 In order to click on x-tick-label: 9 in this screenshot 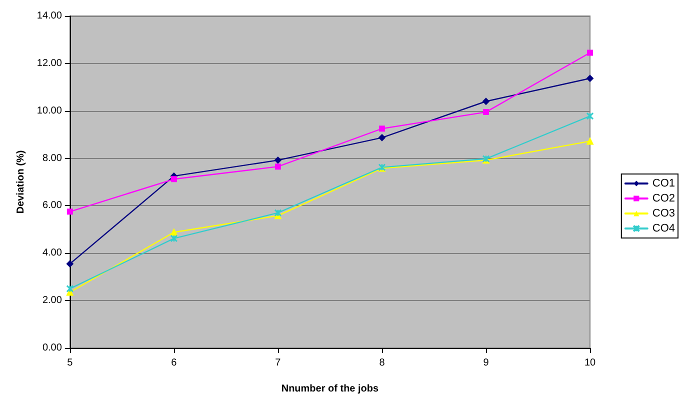, I will do `click(486, 363)`.